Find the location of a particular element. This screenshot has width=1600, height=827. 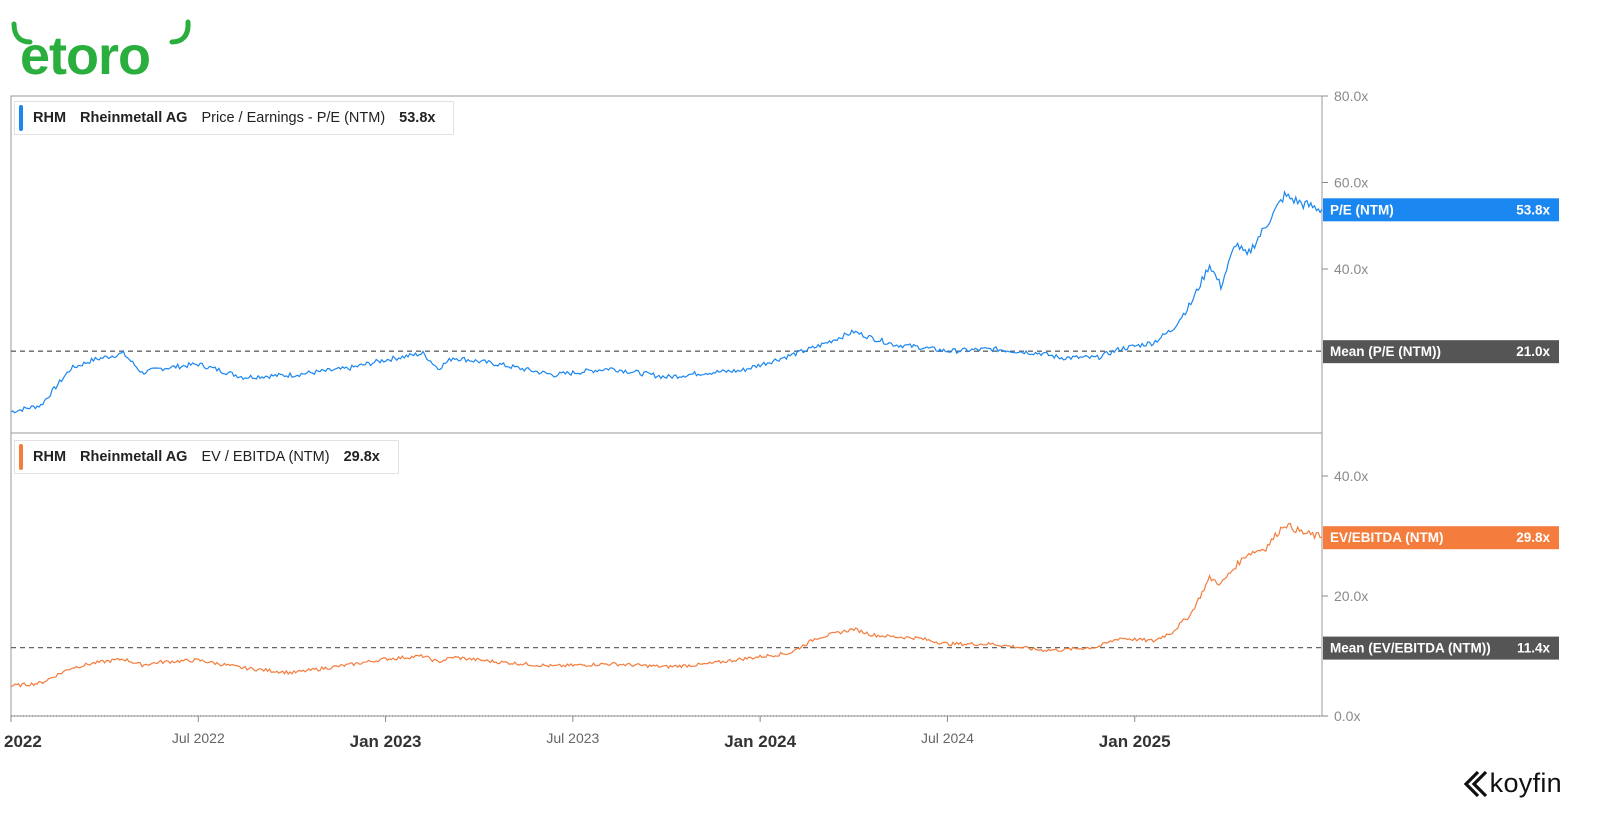

x-tick-label: Jul 2024 is located at coordinates (947, 738).